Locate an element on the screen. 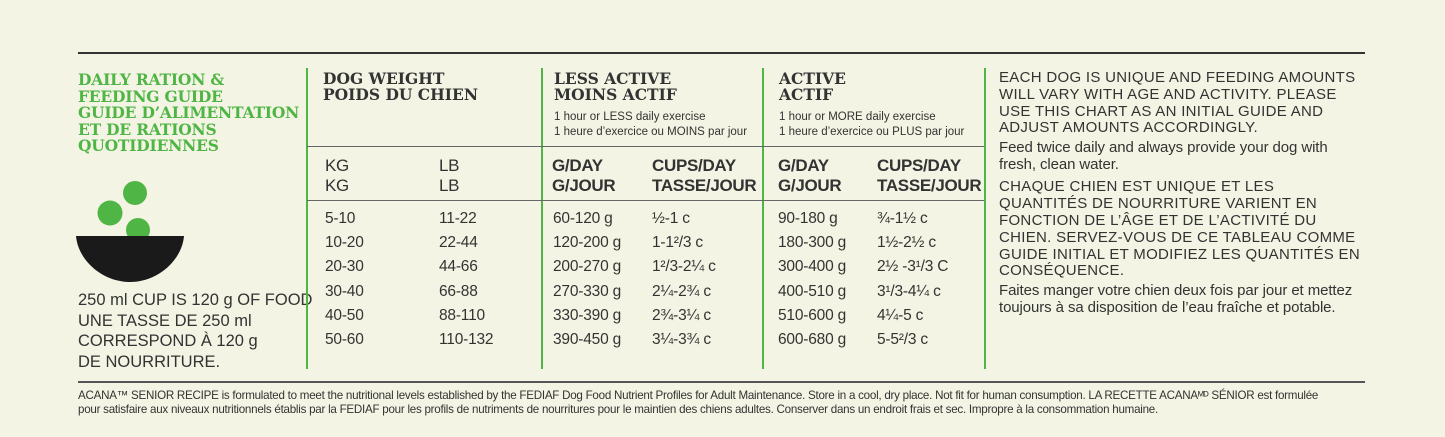 This screenshot has width=1445, height=437. header-separator is located at coordinates (645, 146).